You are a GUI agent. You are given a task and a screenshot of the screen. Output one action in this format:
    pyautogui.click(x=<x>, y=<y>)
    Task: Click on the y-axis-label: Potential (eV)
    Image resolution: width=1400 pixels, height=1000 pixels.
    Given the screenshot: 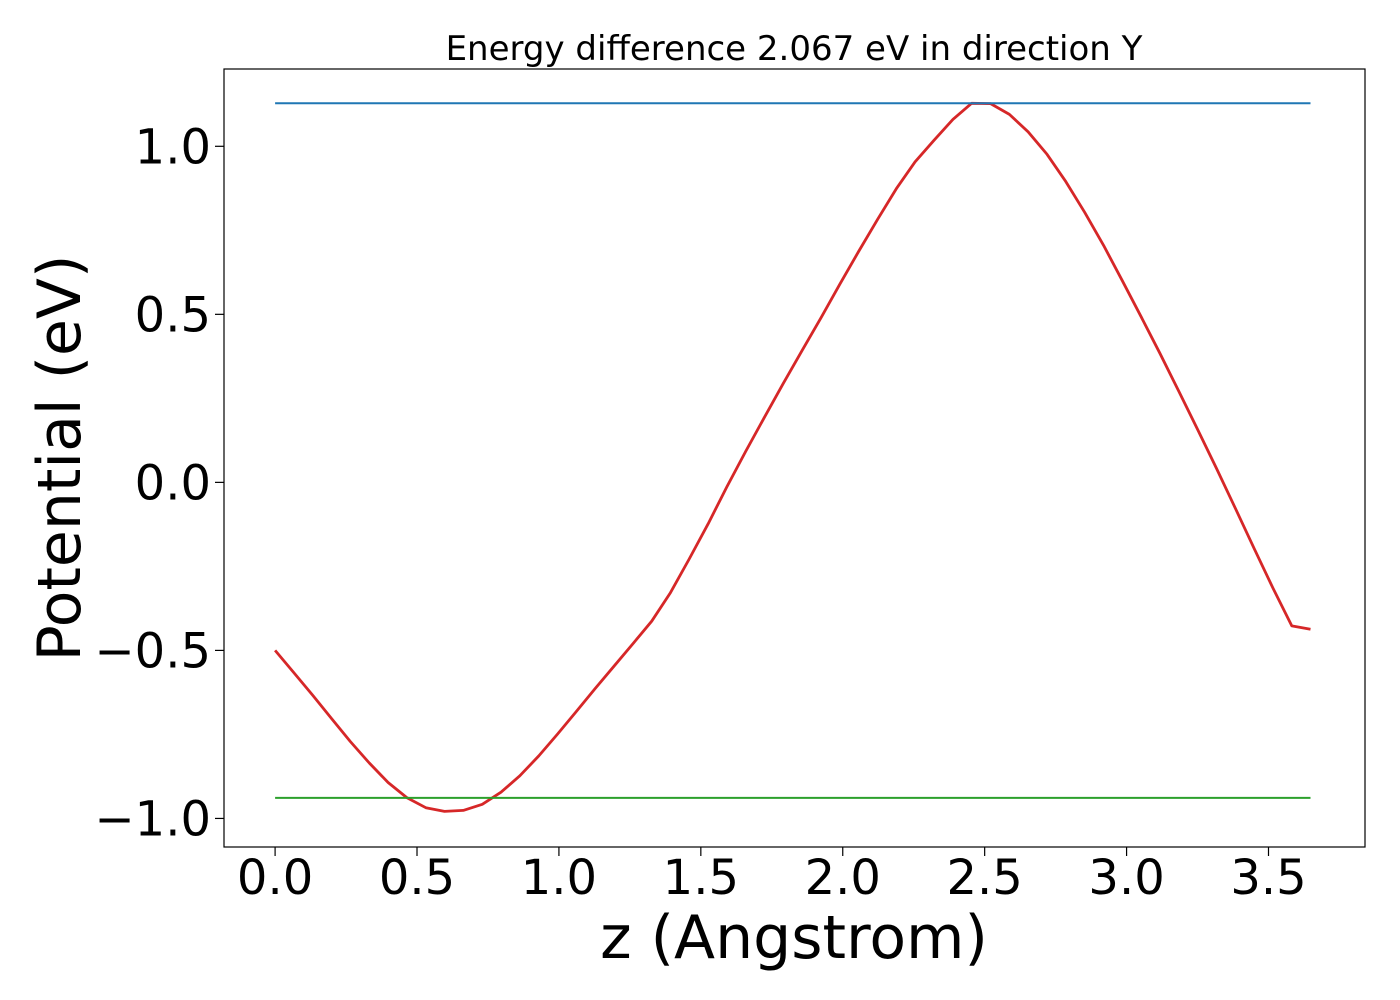 What is the action you would take?
    pyautogui.click(x=60, y=458)
    